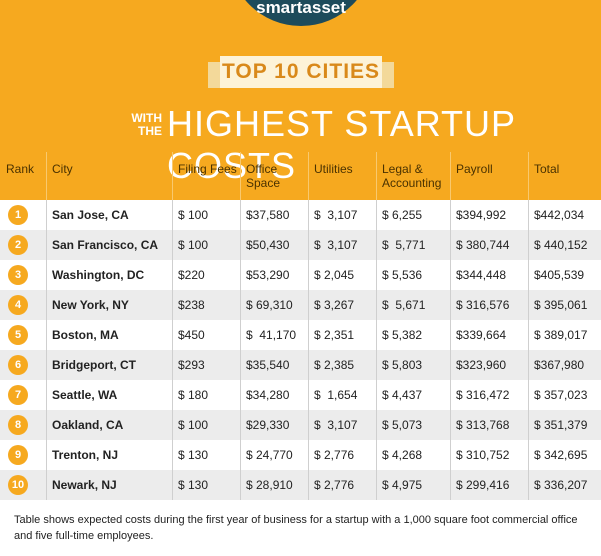 Image resolution: width=601 pixels, height=556 pixels. Describe the element at coordinates (105, 245) in the screenshot. I see `city-cell: San Francisco, CA` at that location.